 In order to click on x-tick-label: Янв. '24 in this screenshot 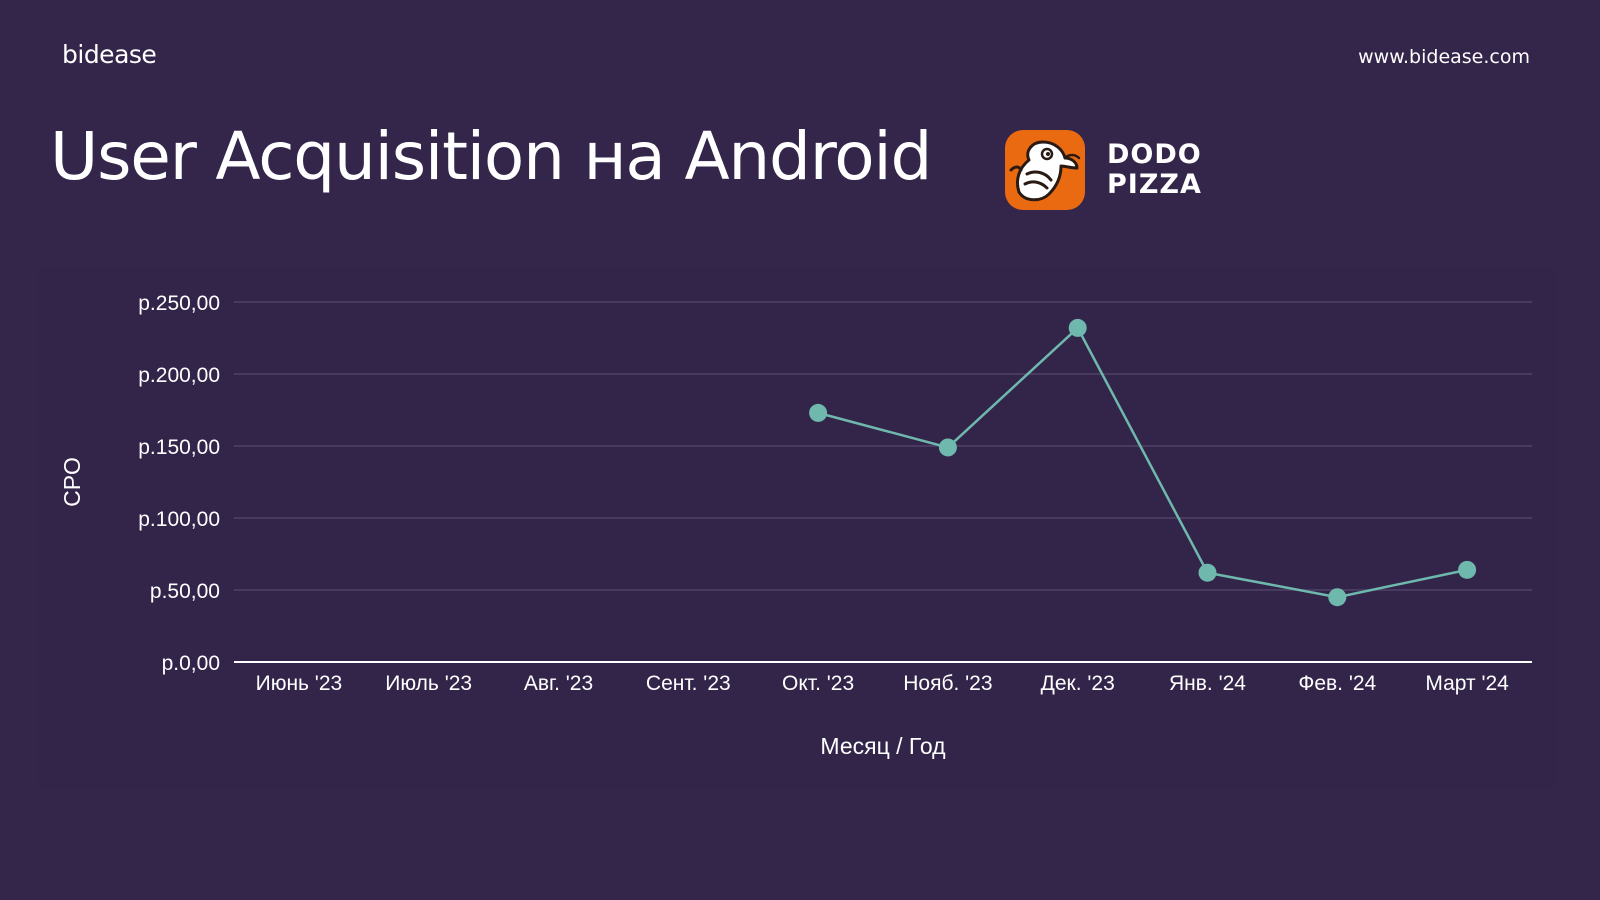, I will do `click(1207, 683)`.